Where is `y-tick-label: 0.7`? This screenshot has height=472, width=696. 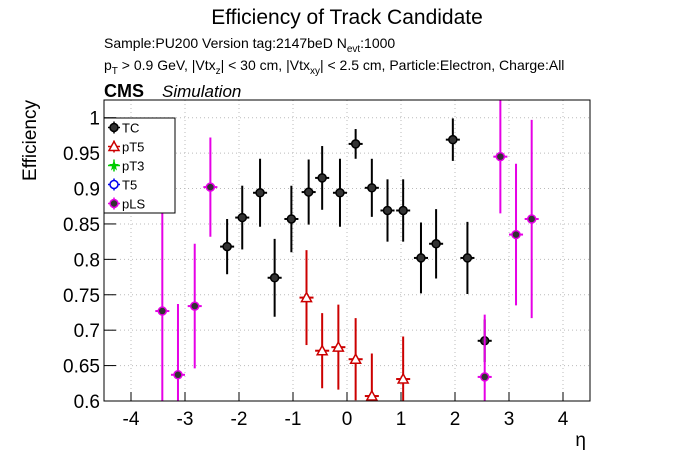 y-tick-label: 0.7 is located at coordinates (87, 331).